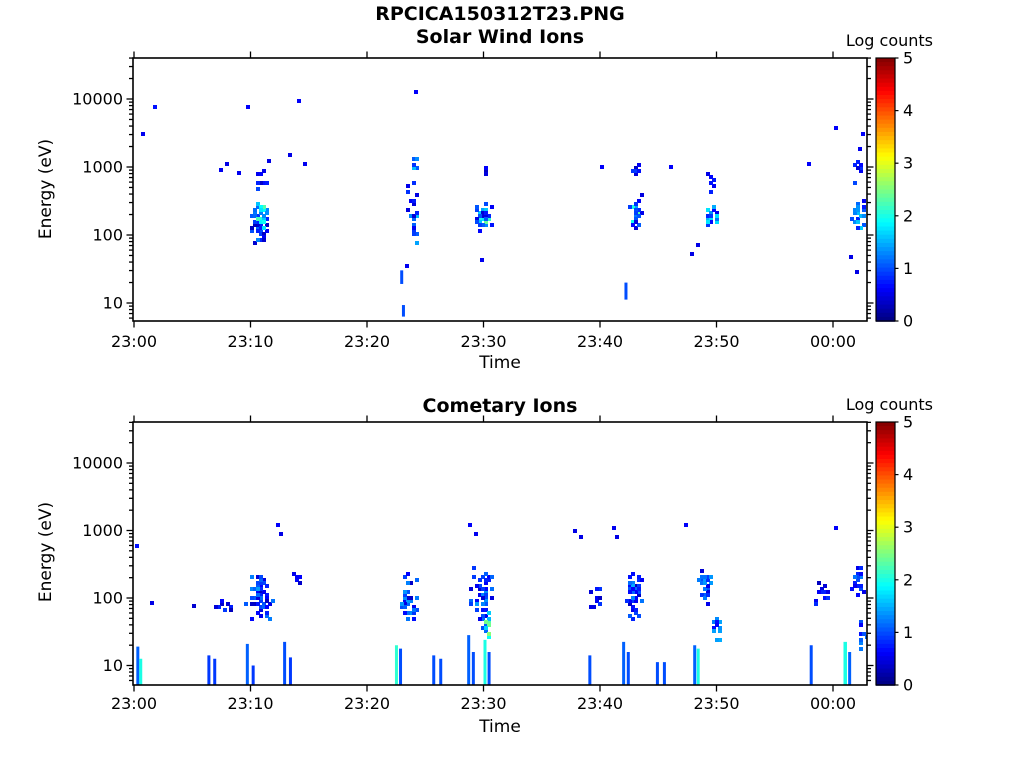 The width and height of the screenshot is (1024, 768). Describe the element at coordinates (134, 341) in the screenshot. I see `x-tick-label: 23:00` at that location.